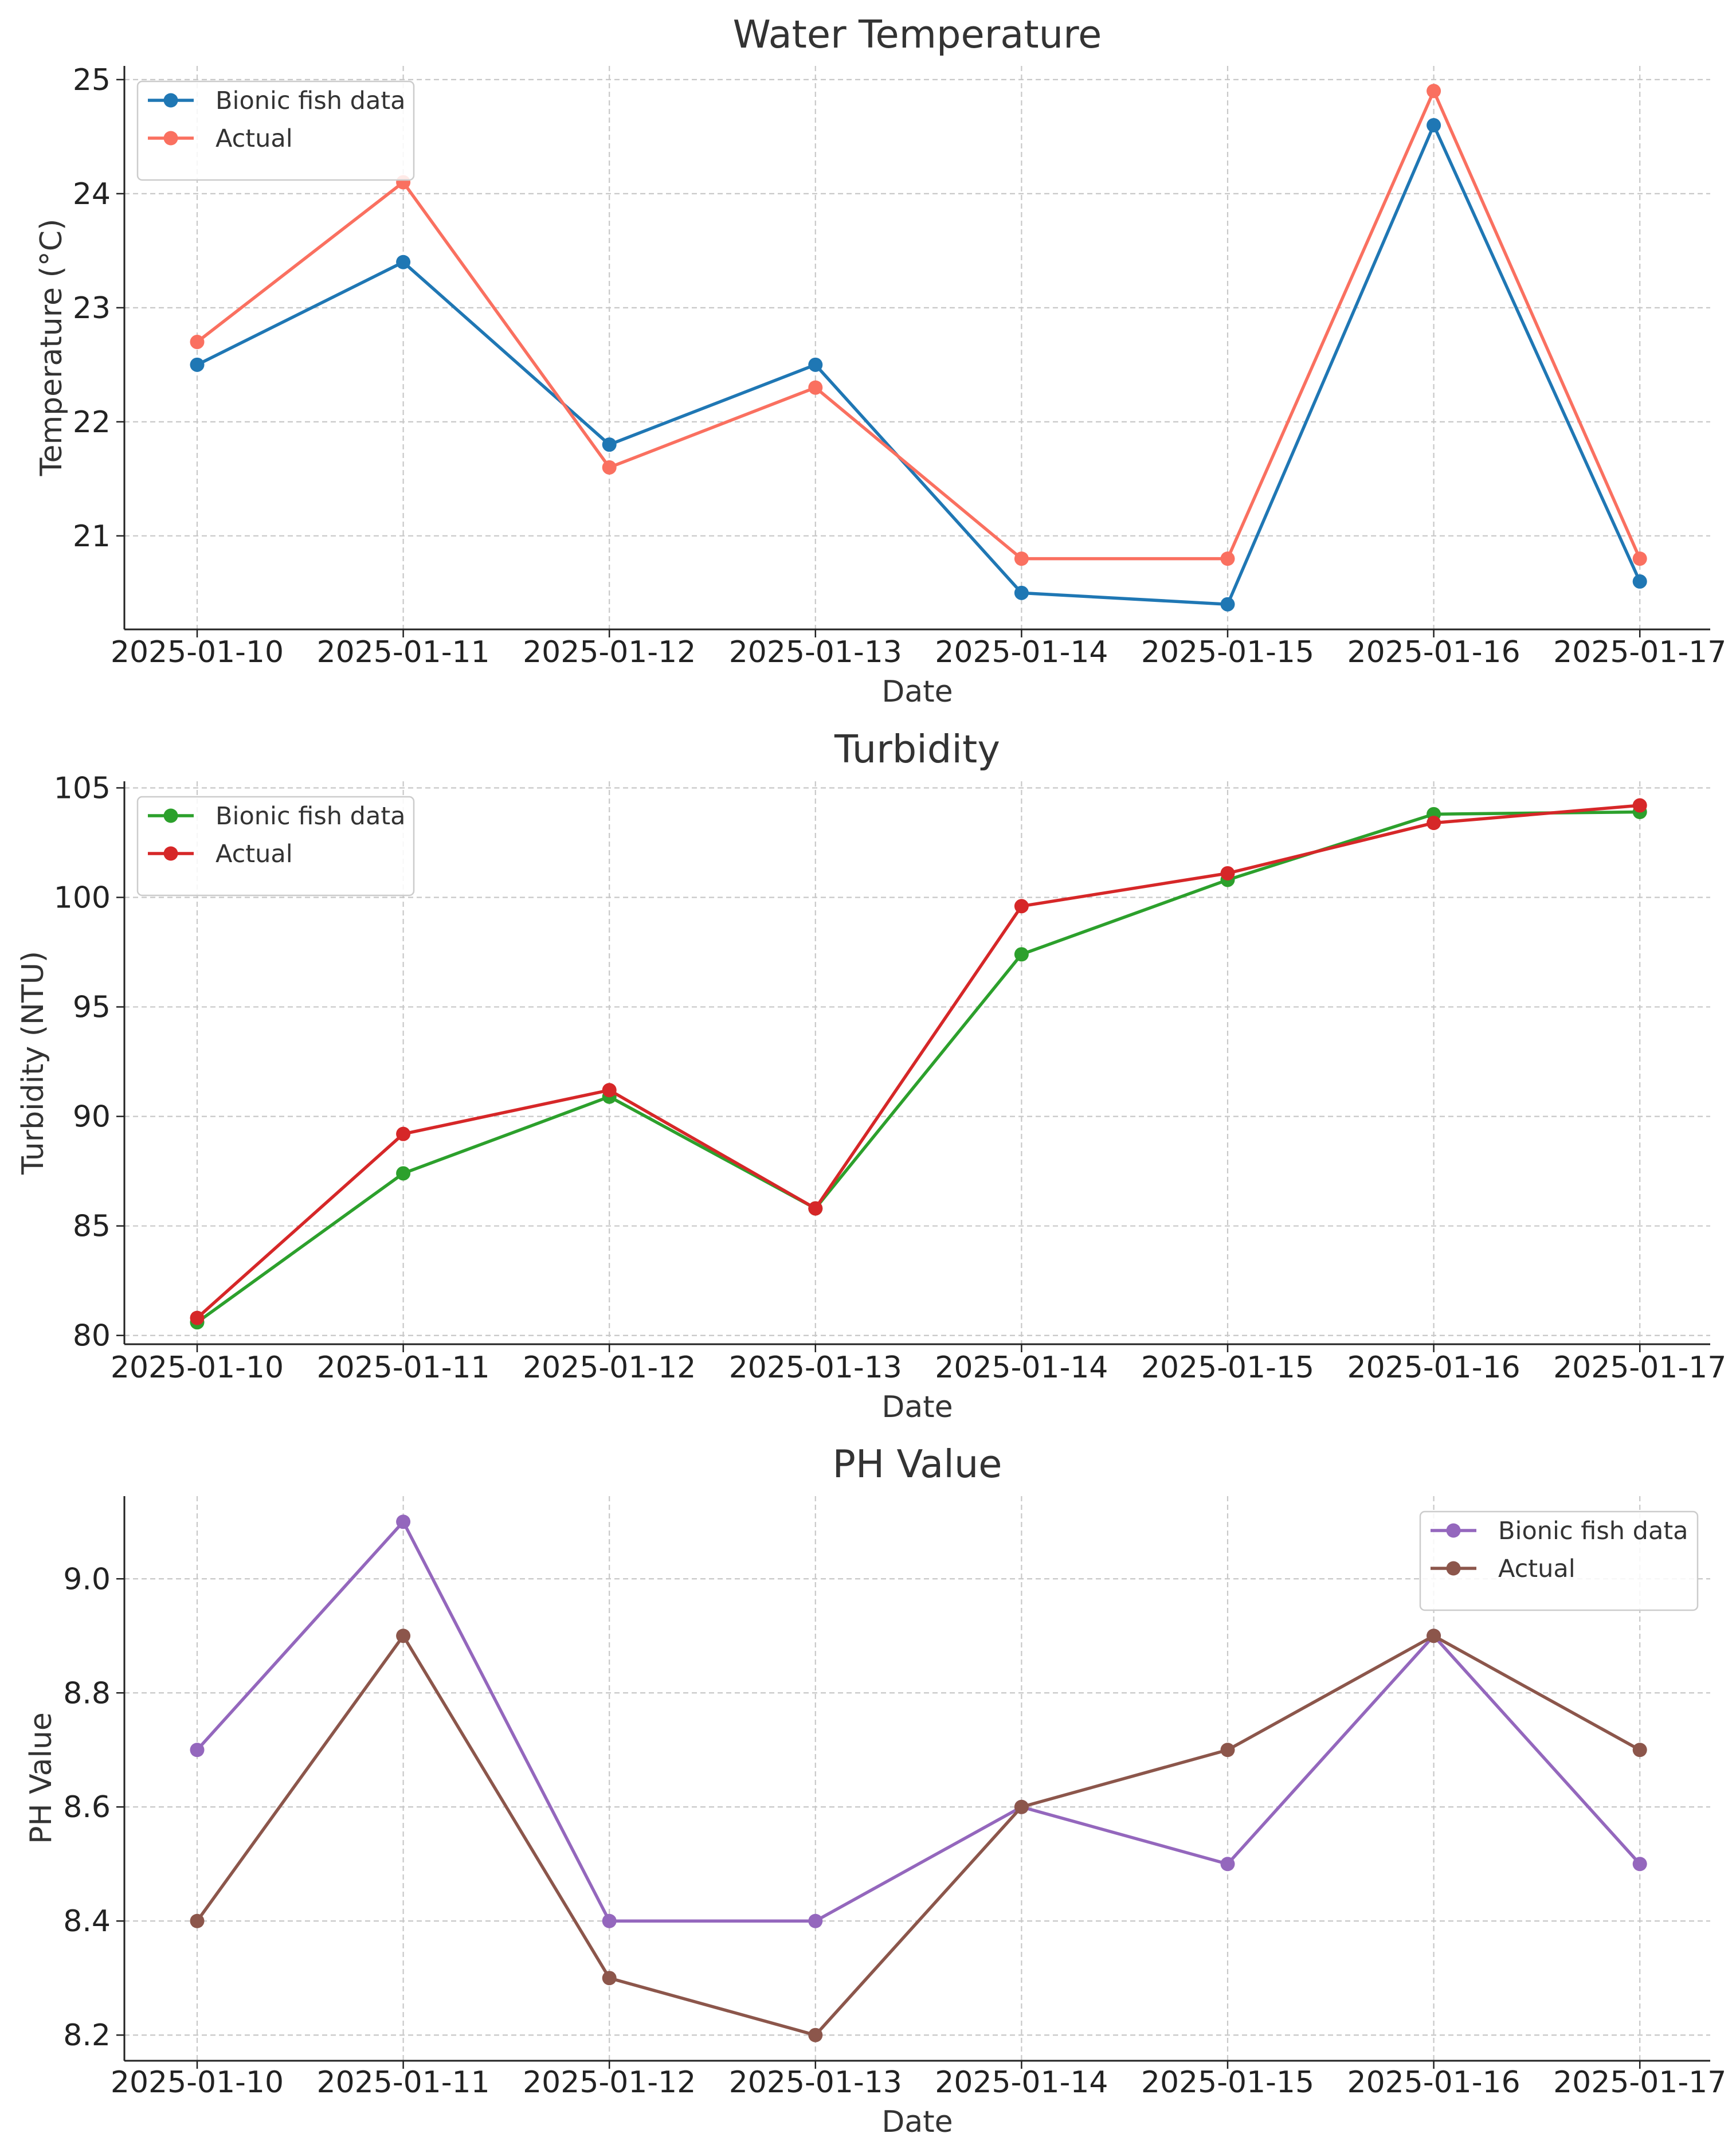 The width and height of the screenshot is (1736, 2141). What do you see at coordinates (92, 194) in the screenshot?
I see `y-tick-label: 24` at bounding box center [92, 194].